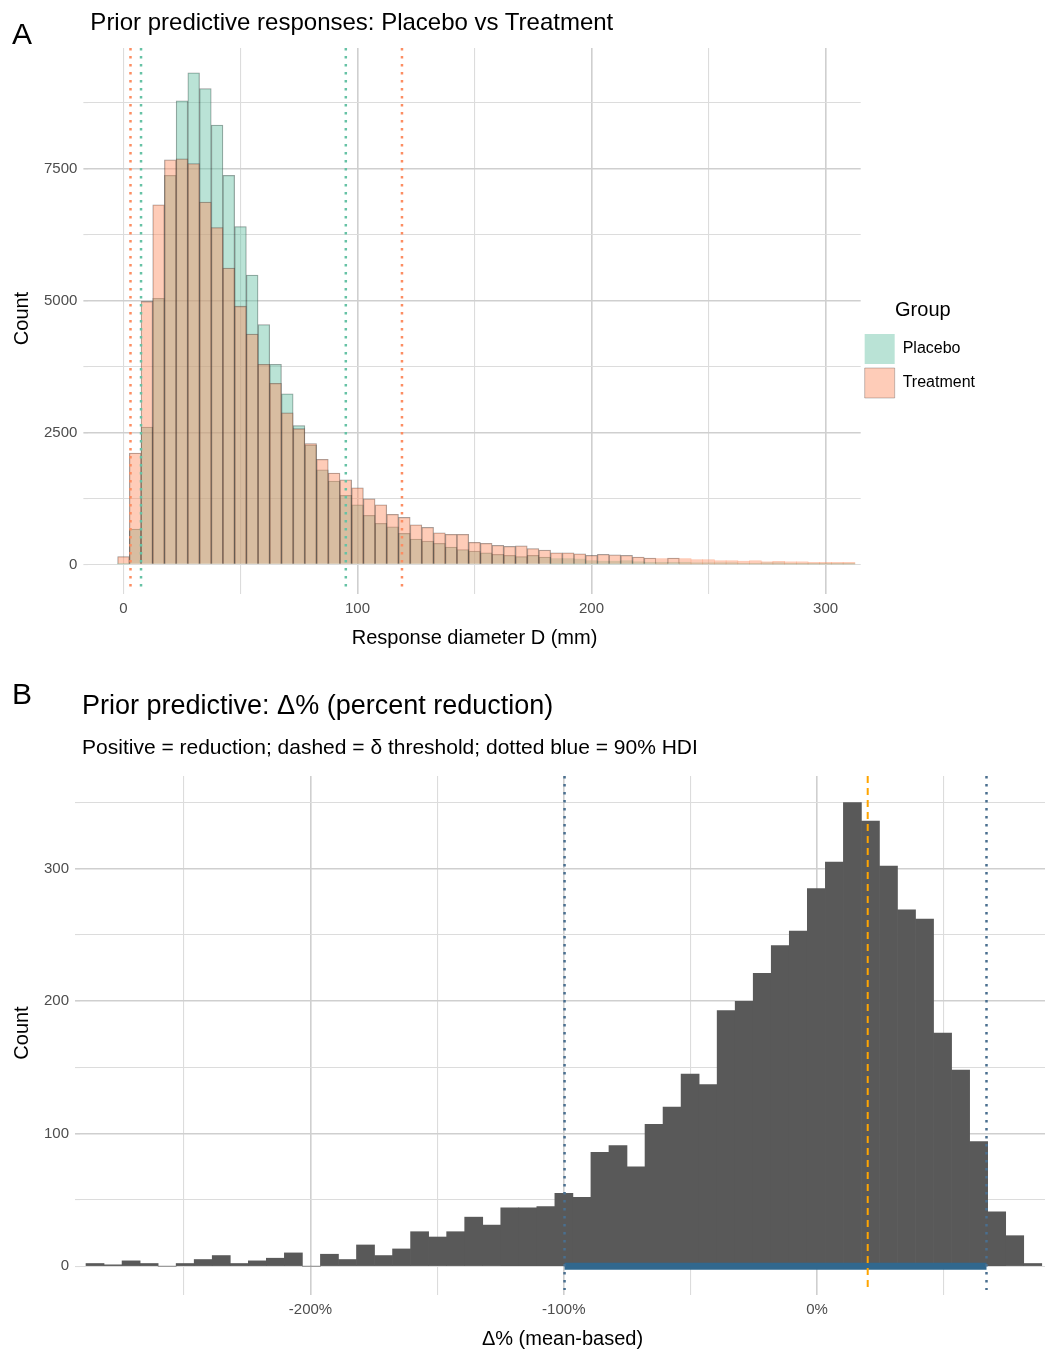  What do you see at coordinates (352, 21) in the screenshot?
I see `chart-title: Prior predictive responses: Placebo vs Treatment` at bounding box center [352, 21].